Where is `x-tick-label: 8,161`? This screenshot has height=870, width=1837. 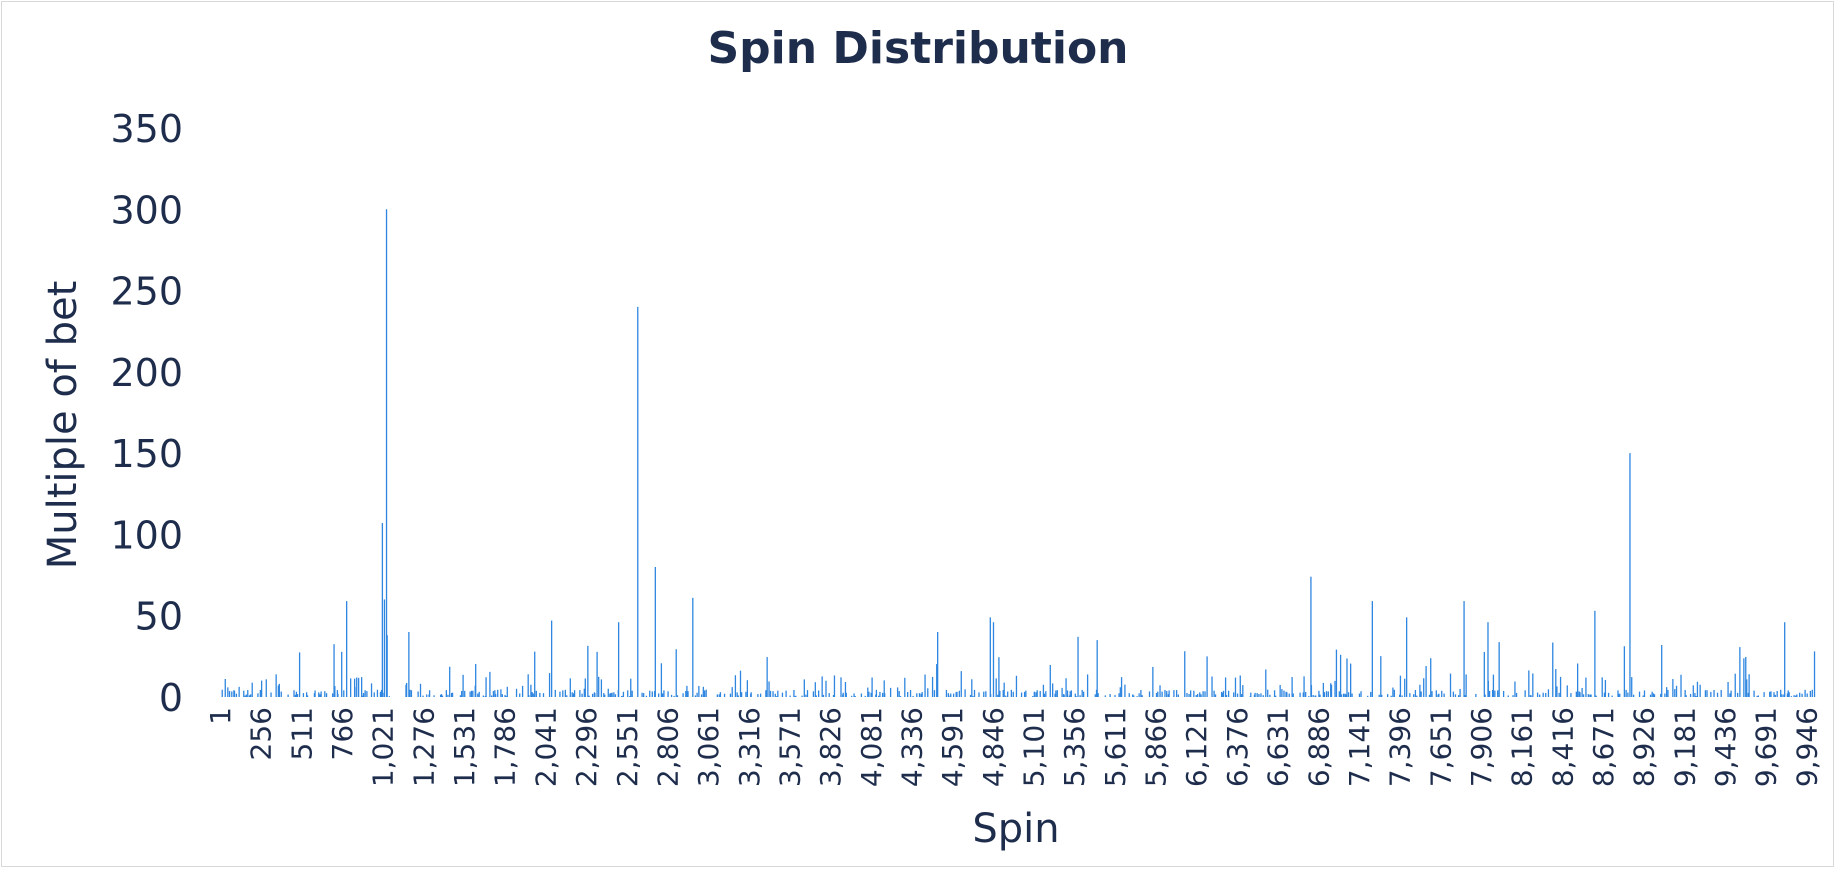 x-tick-label: 8,161 is located at coordinates (1522, 747).